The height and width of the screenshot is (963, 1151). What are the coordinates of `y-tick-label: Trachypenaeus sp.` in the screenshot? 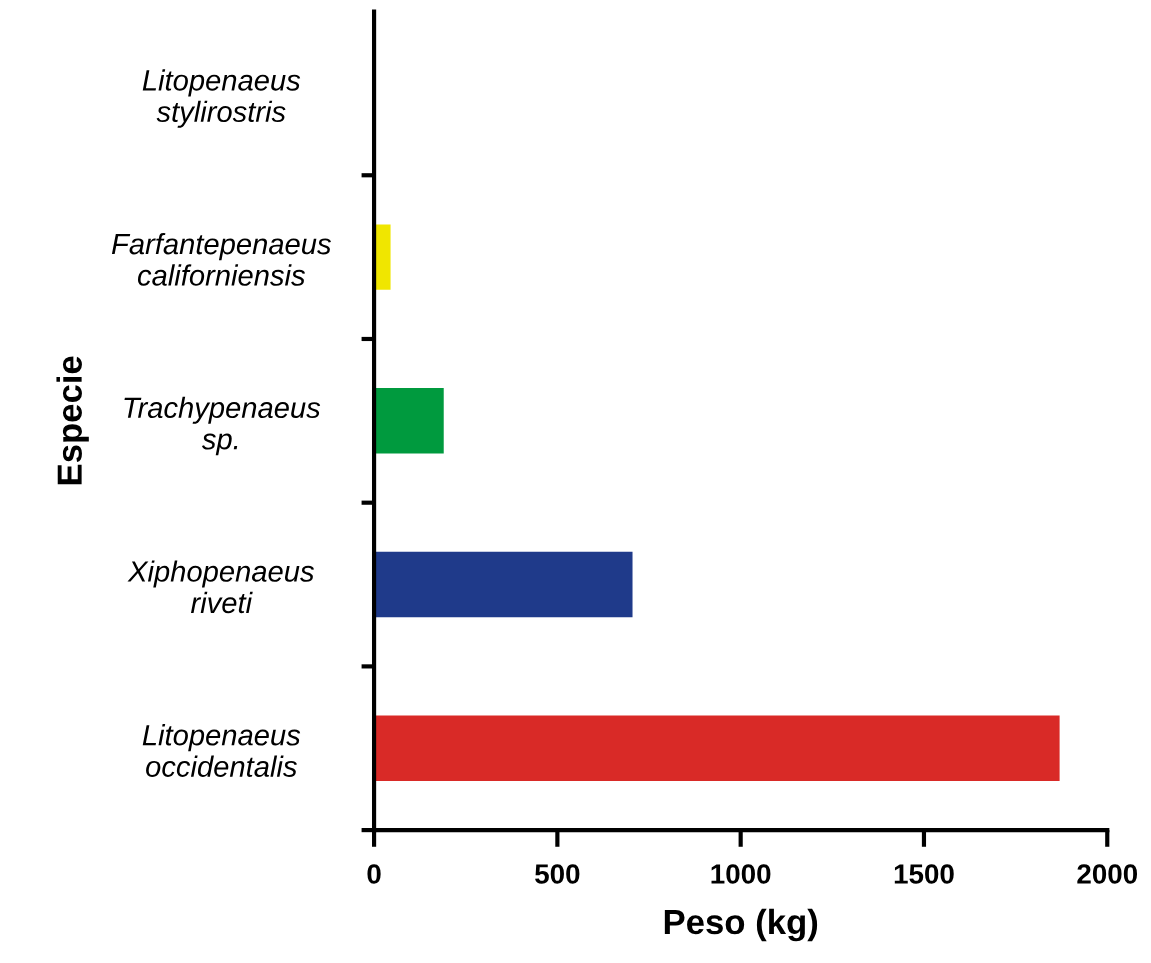 It's located at (222, 426).